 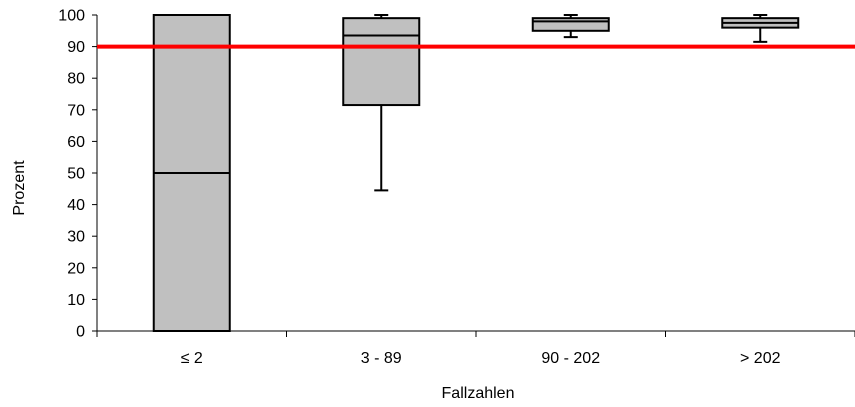 I want to click on y-tick-label: 70, so click(x=76, y=110).